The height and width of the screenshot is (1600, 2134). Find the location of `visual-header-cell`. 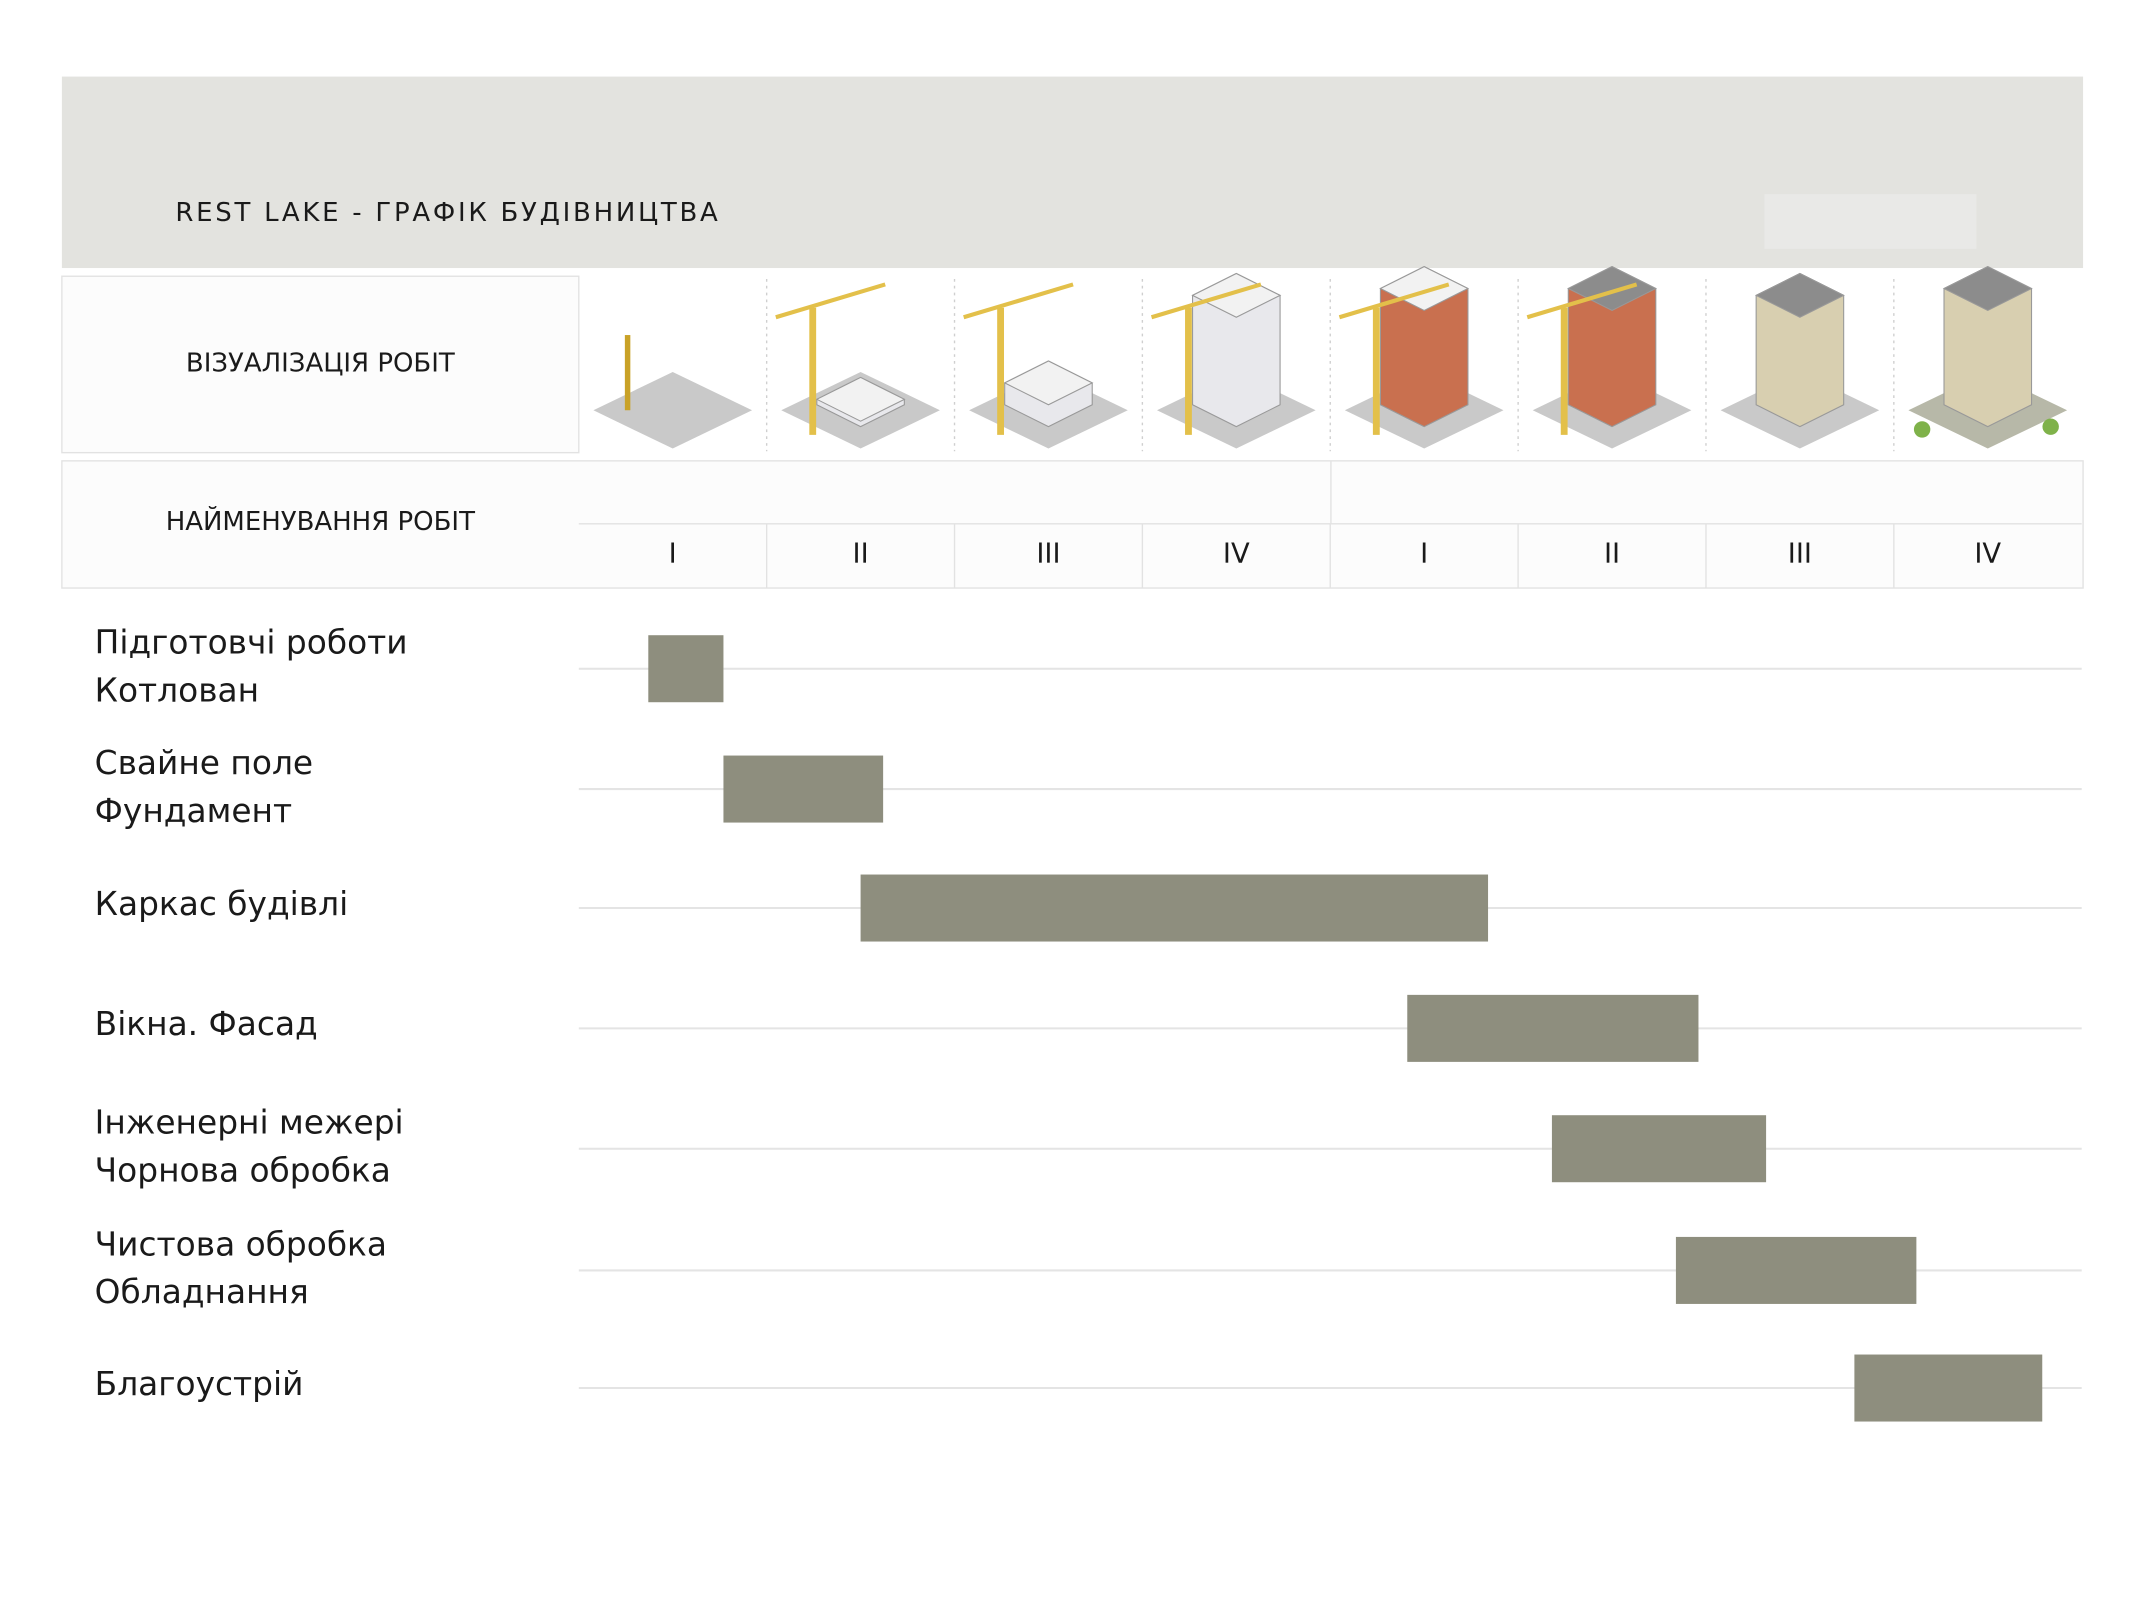

visual-header-cell is located at coordinates (320, 364).